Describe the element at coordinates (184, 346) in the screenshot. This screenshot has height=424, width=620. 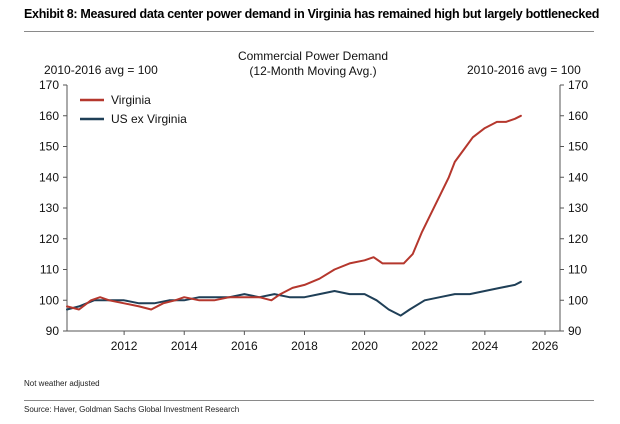
I see `x-tick-label-2014: 2014` at that location.